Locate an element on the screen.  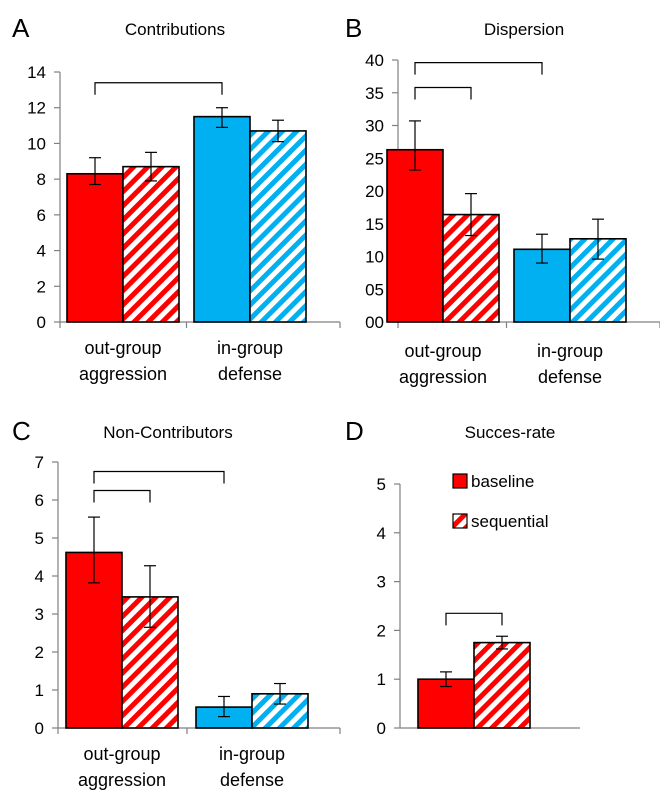
y-tick-label: 35 is located at coordinates (374, 93).